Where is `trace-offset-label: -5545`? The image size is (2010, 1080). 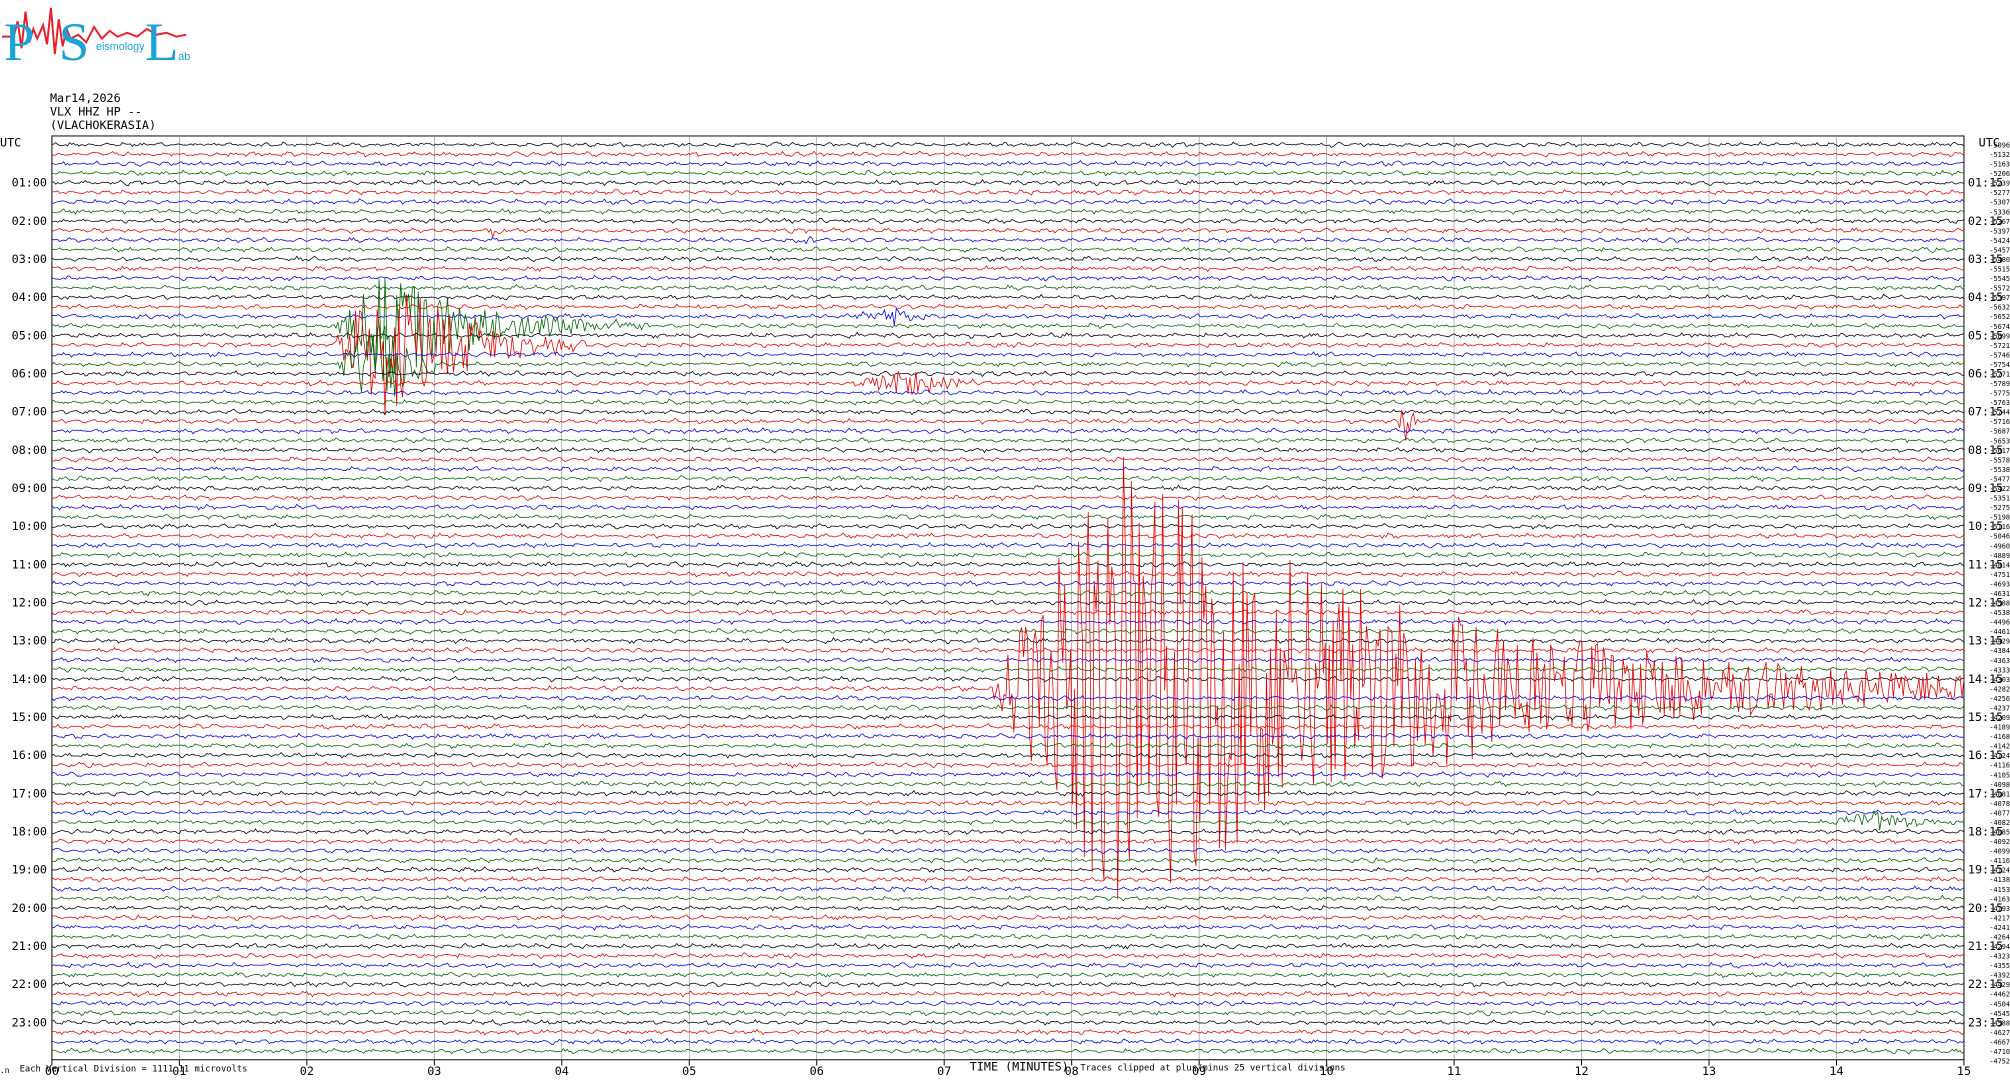 trace-offset-label: -5545 is located at coordinates (1999, 279).